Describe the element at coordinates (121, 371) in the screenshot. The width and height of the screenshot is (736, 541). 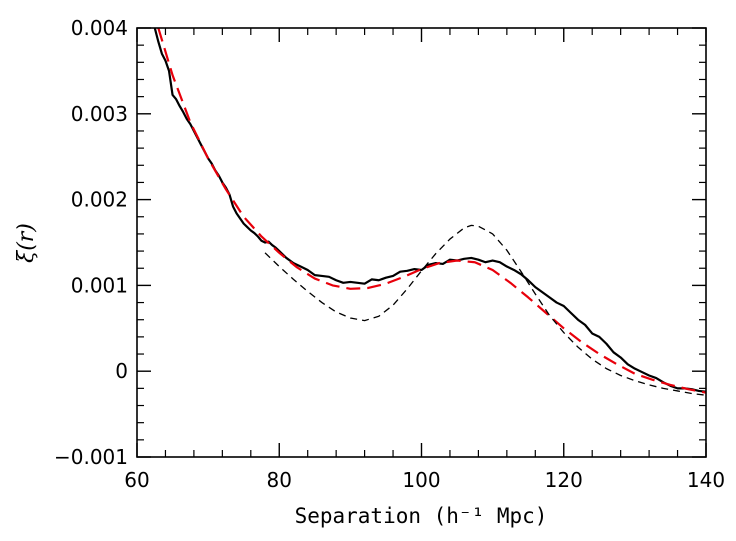
I see `y-tick-label: 0` at that location.